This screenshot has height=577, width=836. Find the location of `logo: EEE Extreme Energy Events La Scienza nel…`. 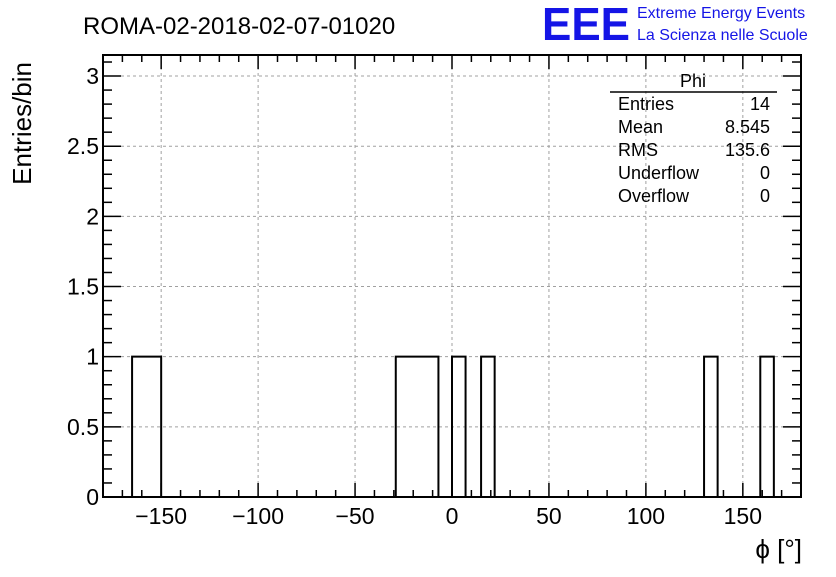

logo: EEE Extreme Energy Events La Scienza nel… is located at coordinates (675, 25).